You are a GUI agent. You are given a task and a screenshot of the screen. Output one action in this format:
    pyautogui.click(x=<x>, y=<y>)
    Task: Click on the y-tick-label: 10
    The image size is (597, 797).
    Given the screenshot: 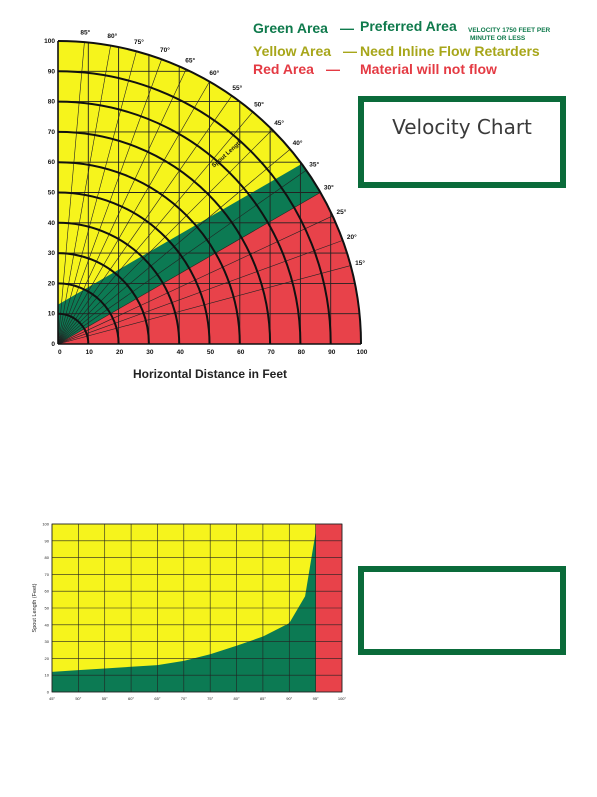 What is the action you would take?
    pyautogui.click(x=52, y=314)
    